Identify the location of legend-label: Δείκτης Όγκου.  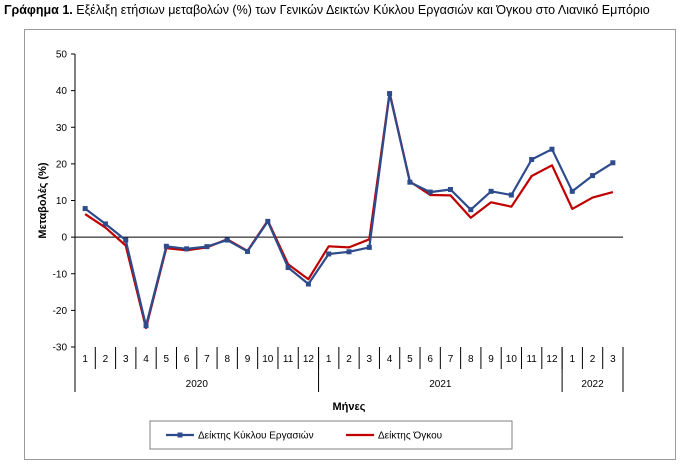
(410, 436).